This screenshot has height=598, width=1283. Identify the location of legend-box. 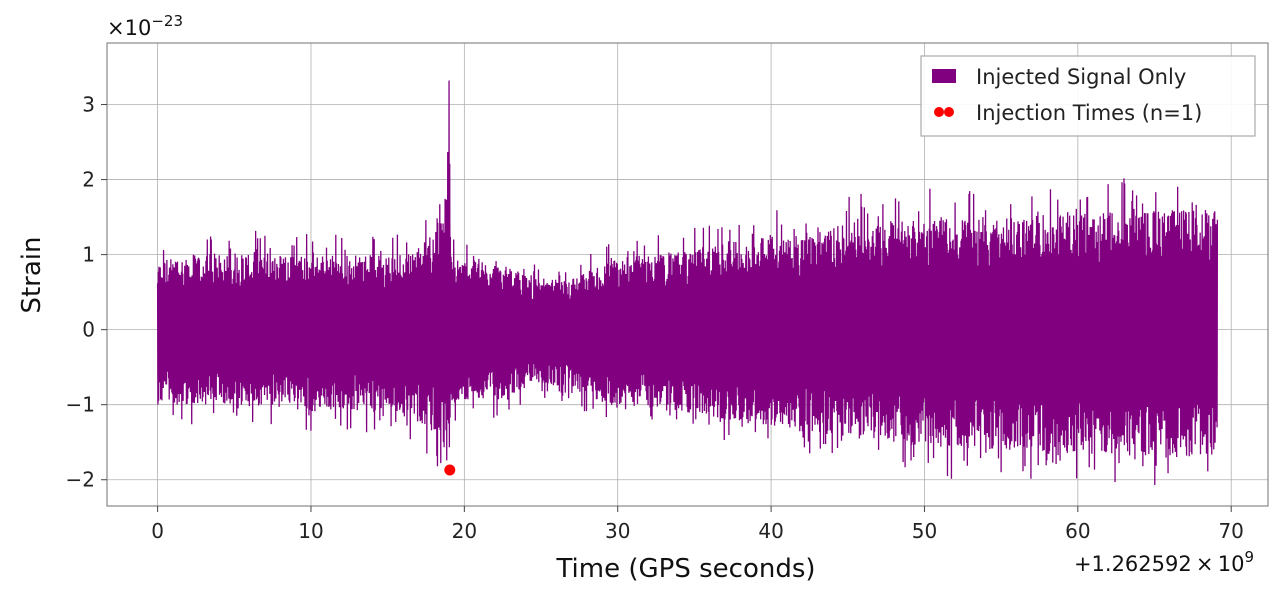
(1088, 96).